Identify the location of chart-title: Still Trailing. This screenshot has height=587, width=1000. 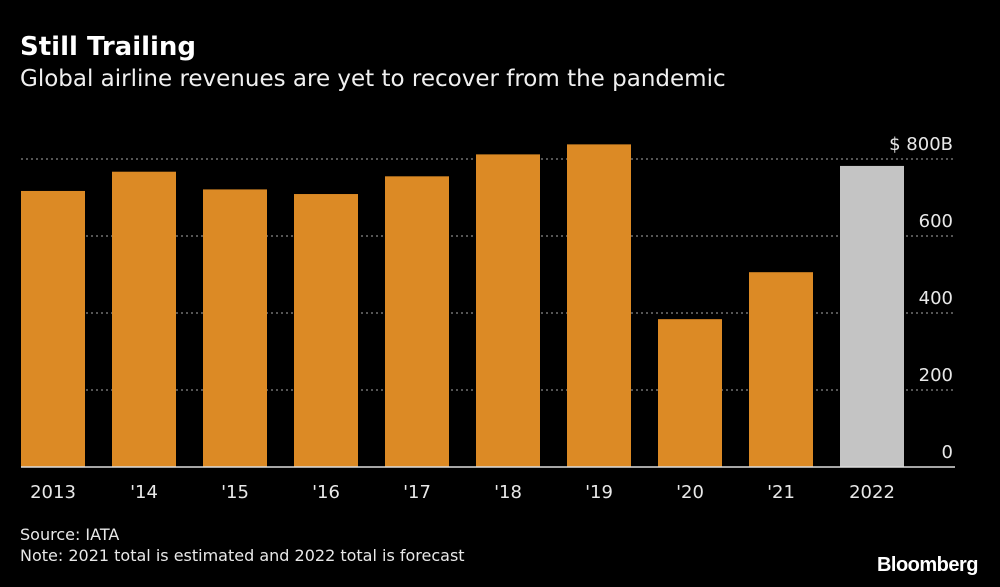
(108, 47).